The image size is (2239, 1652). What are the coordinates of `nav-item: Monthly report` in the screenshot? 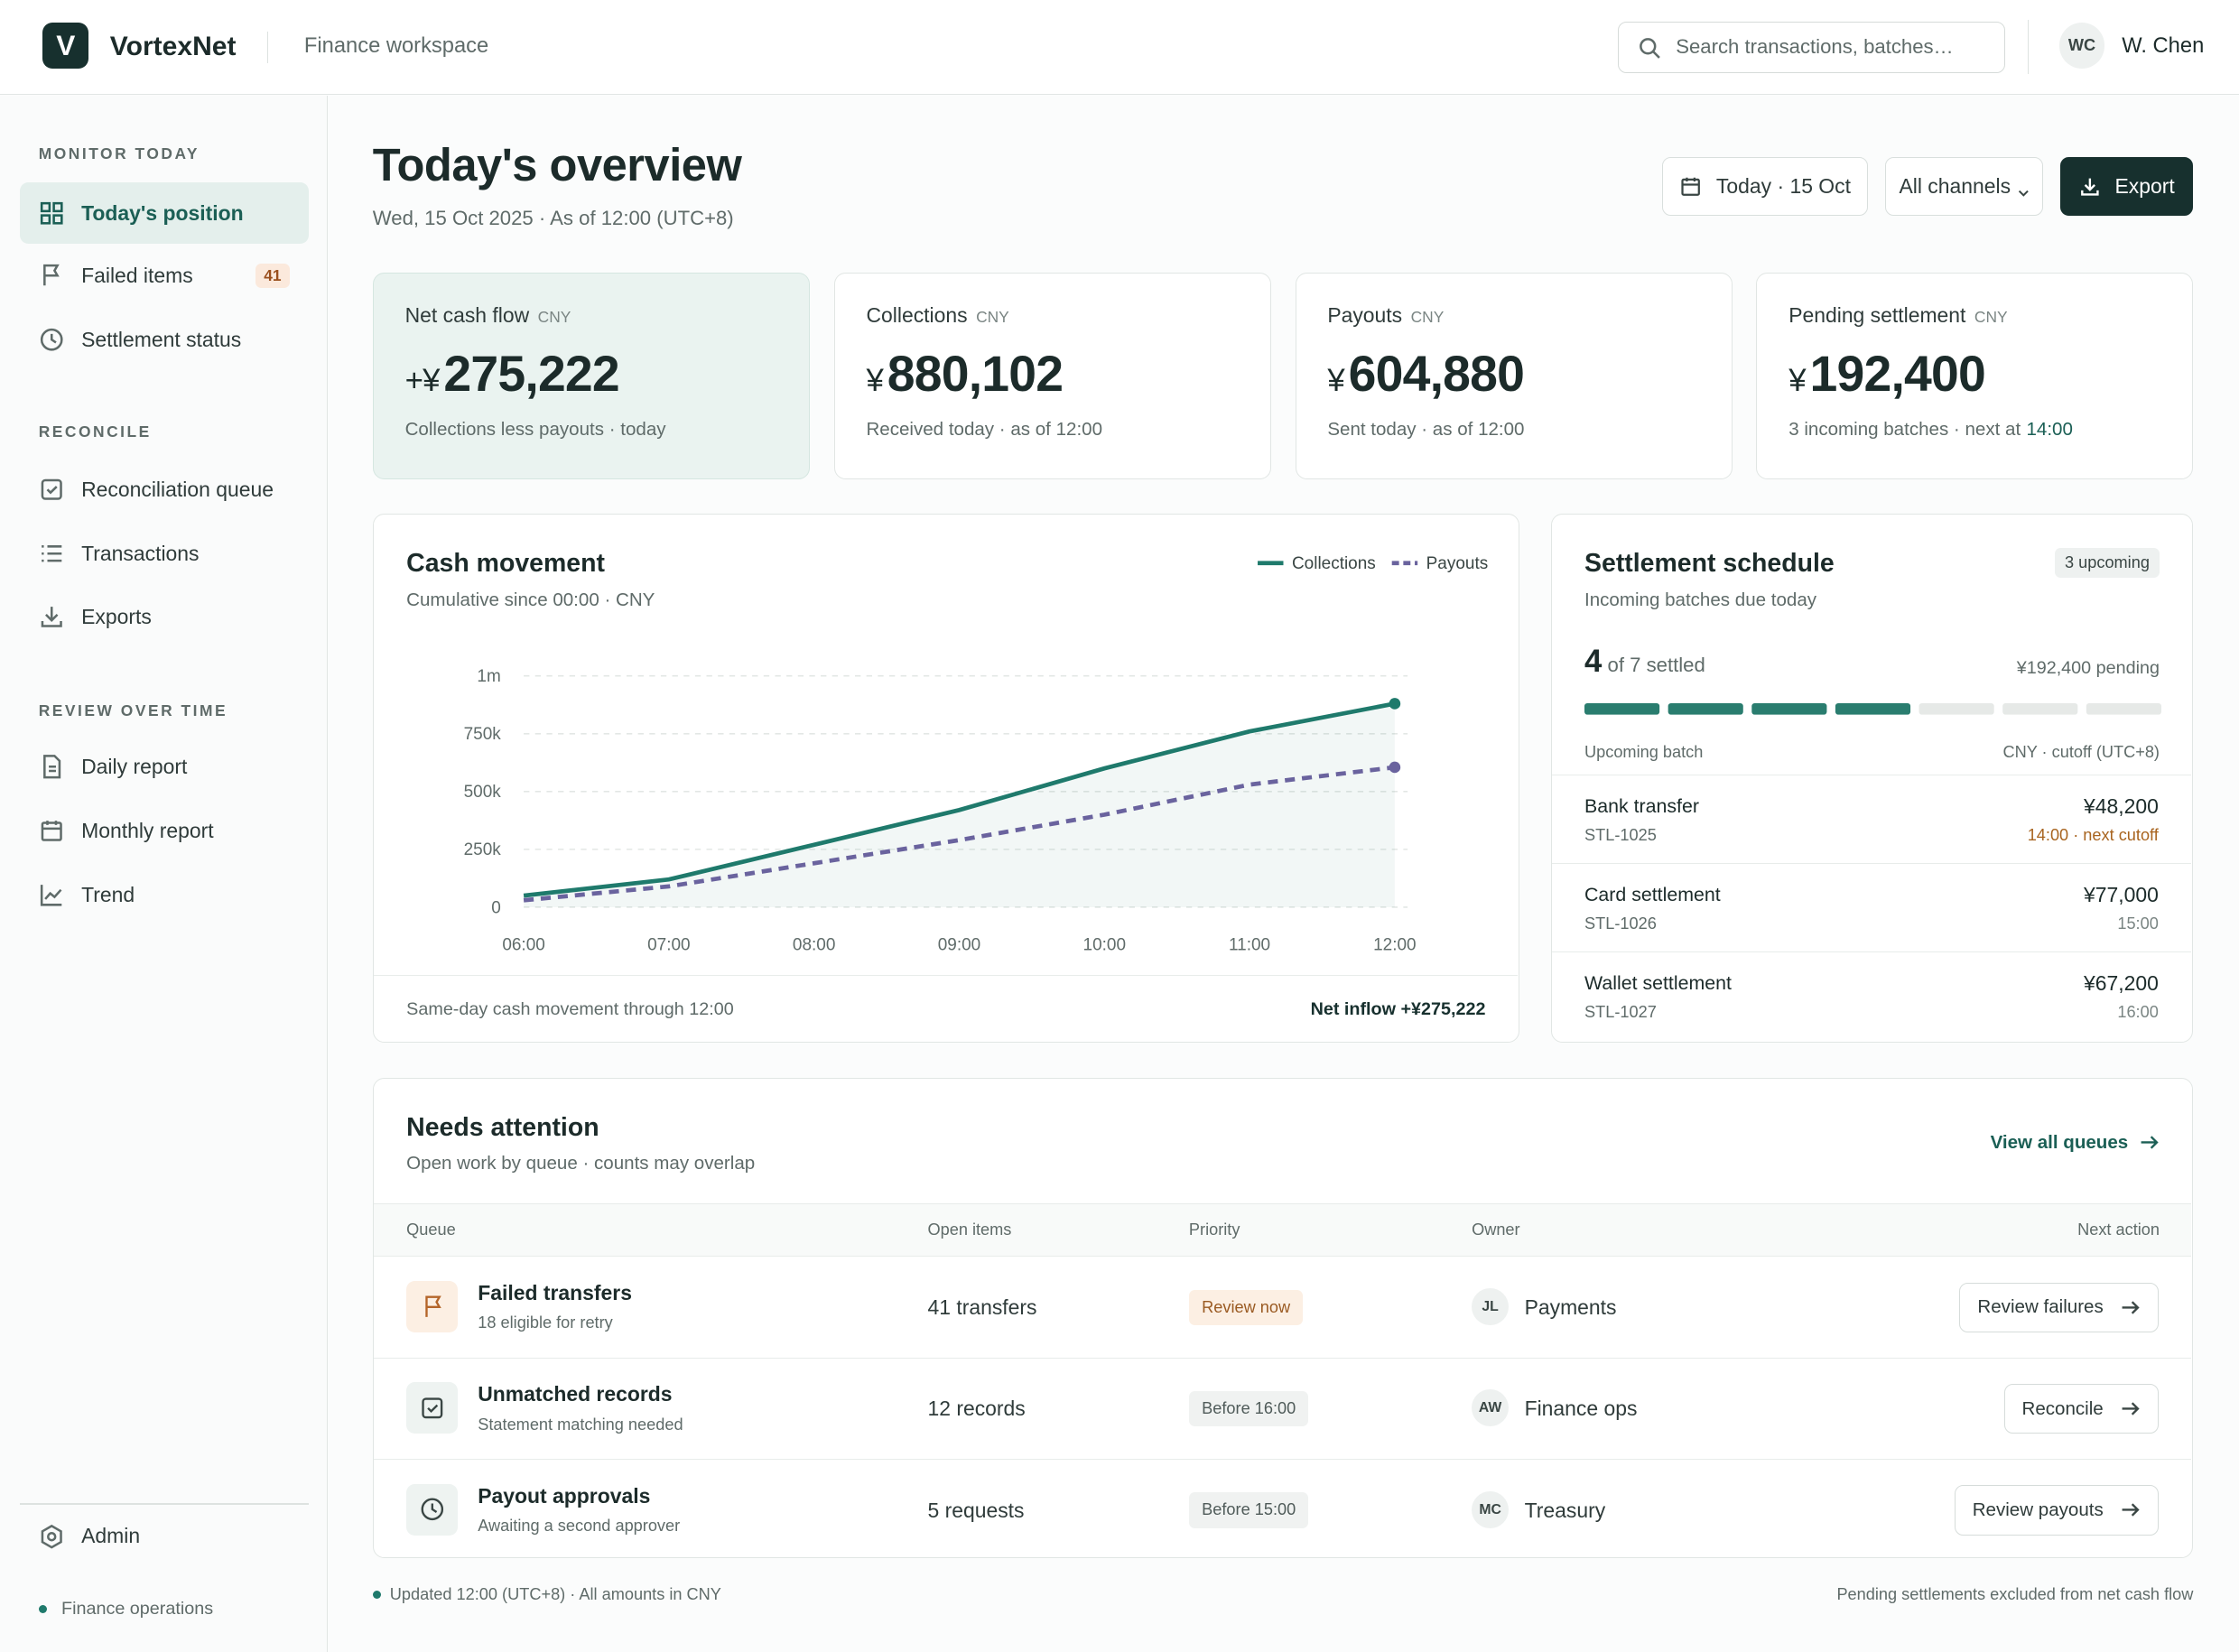 It's located at (164, 831).